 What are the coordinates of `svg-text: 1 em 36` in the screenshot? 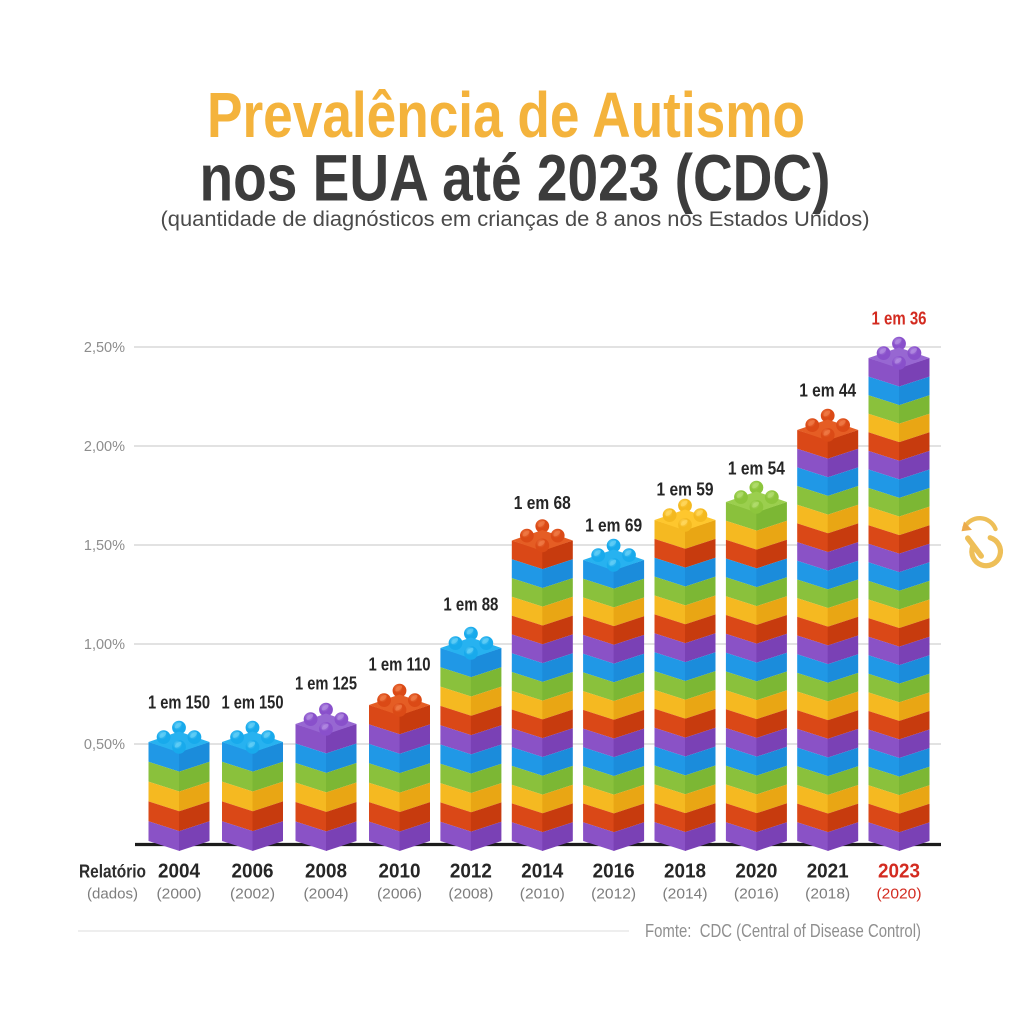 It's located at (899, 318).